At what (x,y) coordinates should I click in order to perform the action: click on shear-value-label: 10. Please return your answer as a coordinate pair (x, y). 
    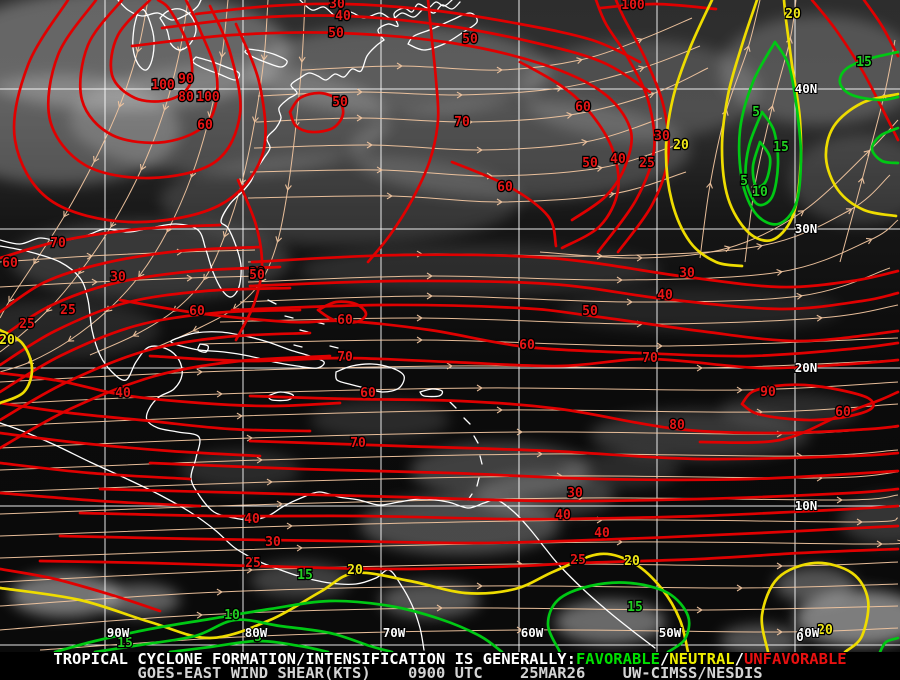
    Looking at the image, I should click on (760, 192).